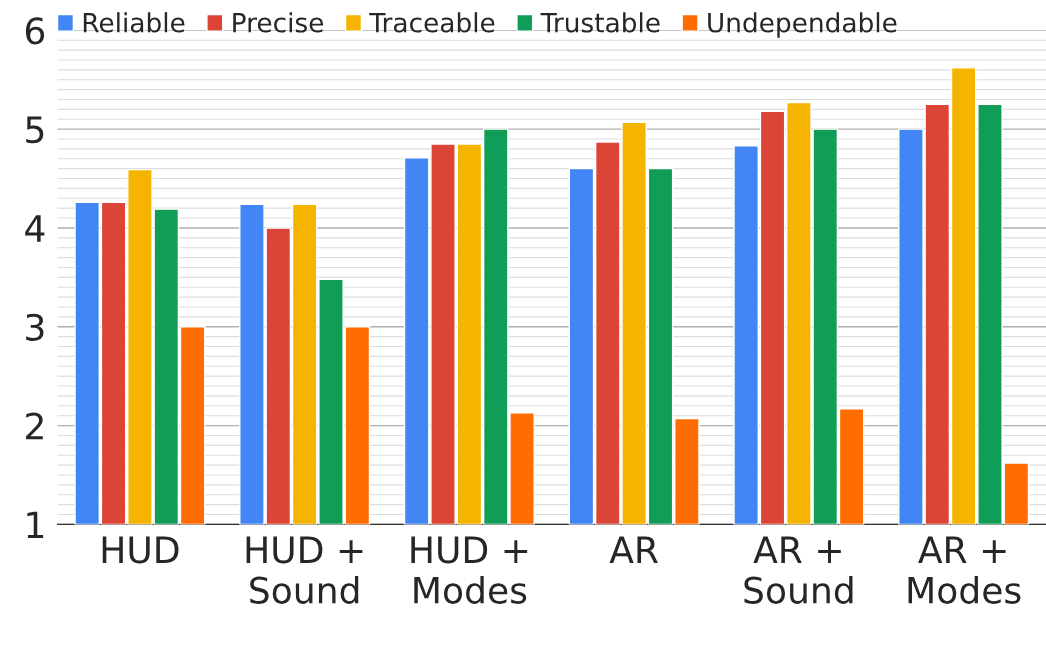  Describe the element at coordinates (304, 570) in the screenshot. I see `x-tick-label: HUD + Sound` at that location.